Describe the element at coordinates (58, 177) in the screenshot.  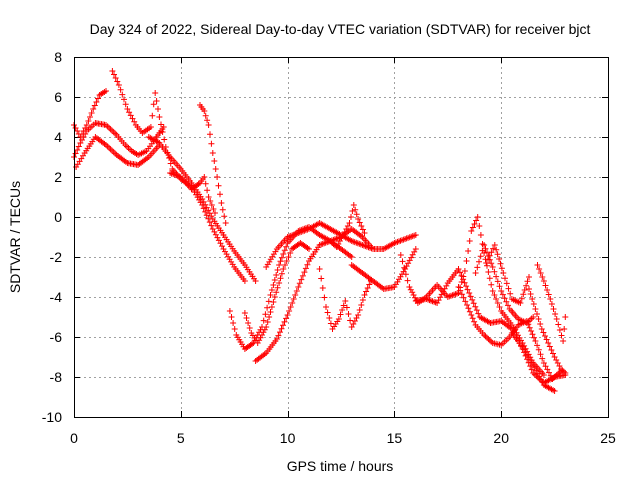
I see `y-tick-label: 2` at that location.